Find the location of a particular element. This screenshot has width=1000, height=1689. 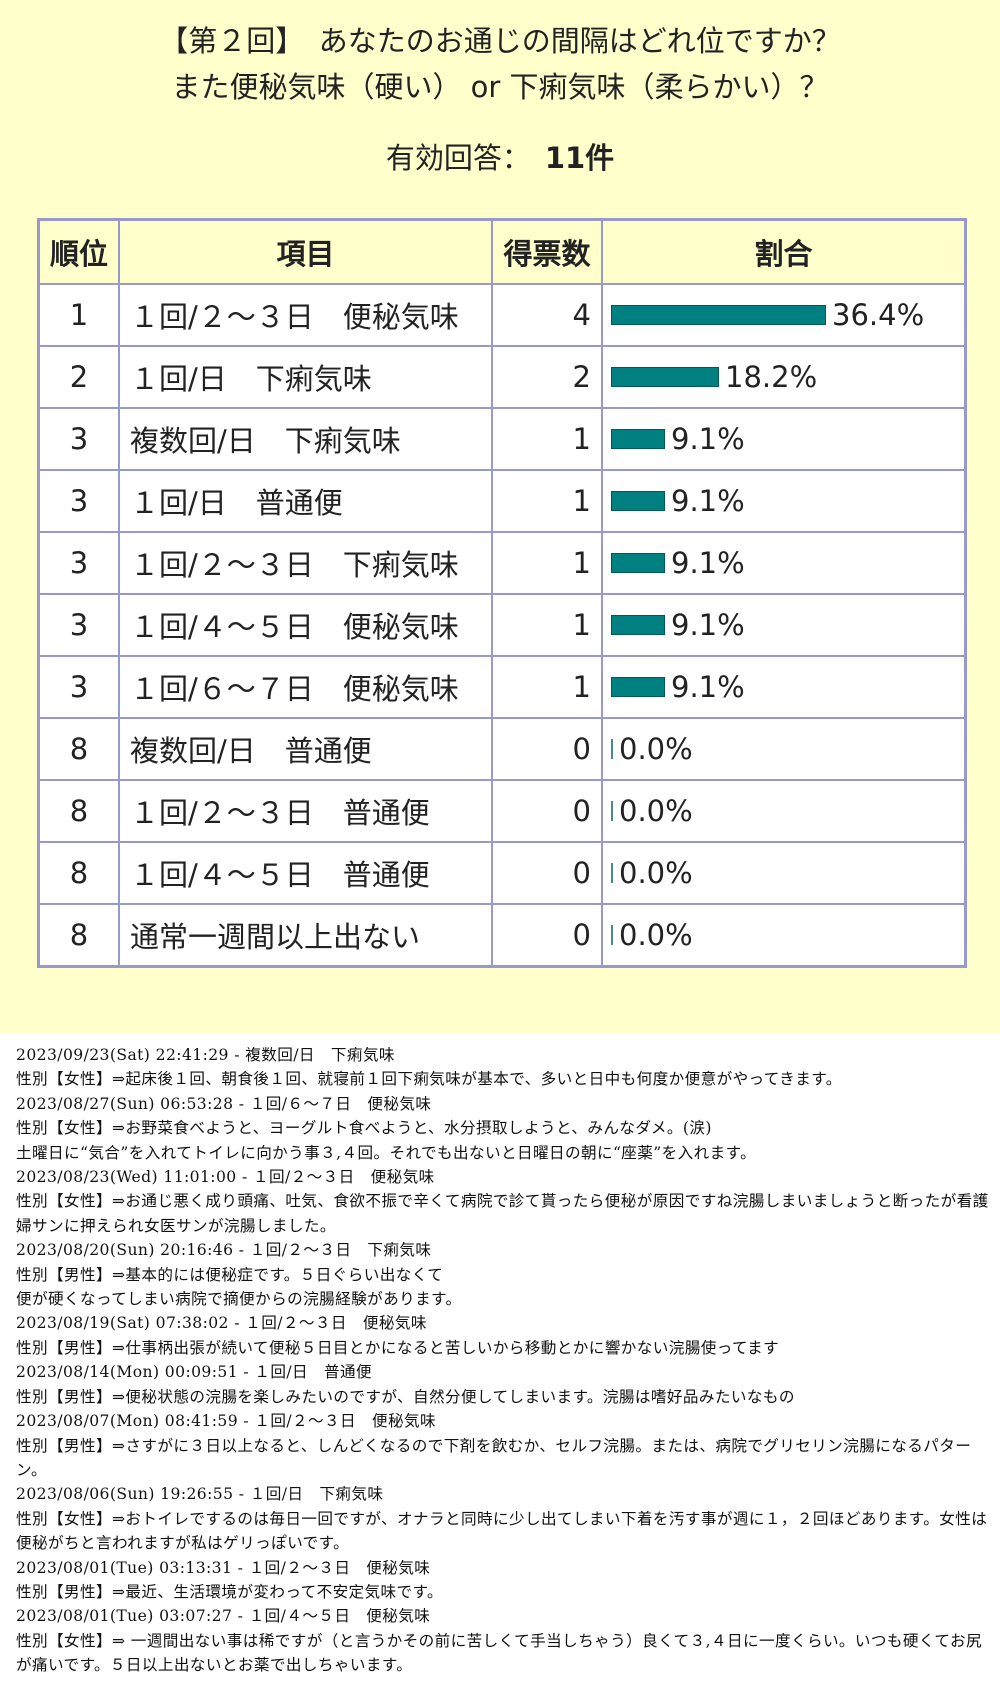

result-ratio: 36.4% is located at coordinates (783, 315).